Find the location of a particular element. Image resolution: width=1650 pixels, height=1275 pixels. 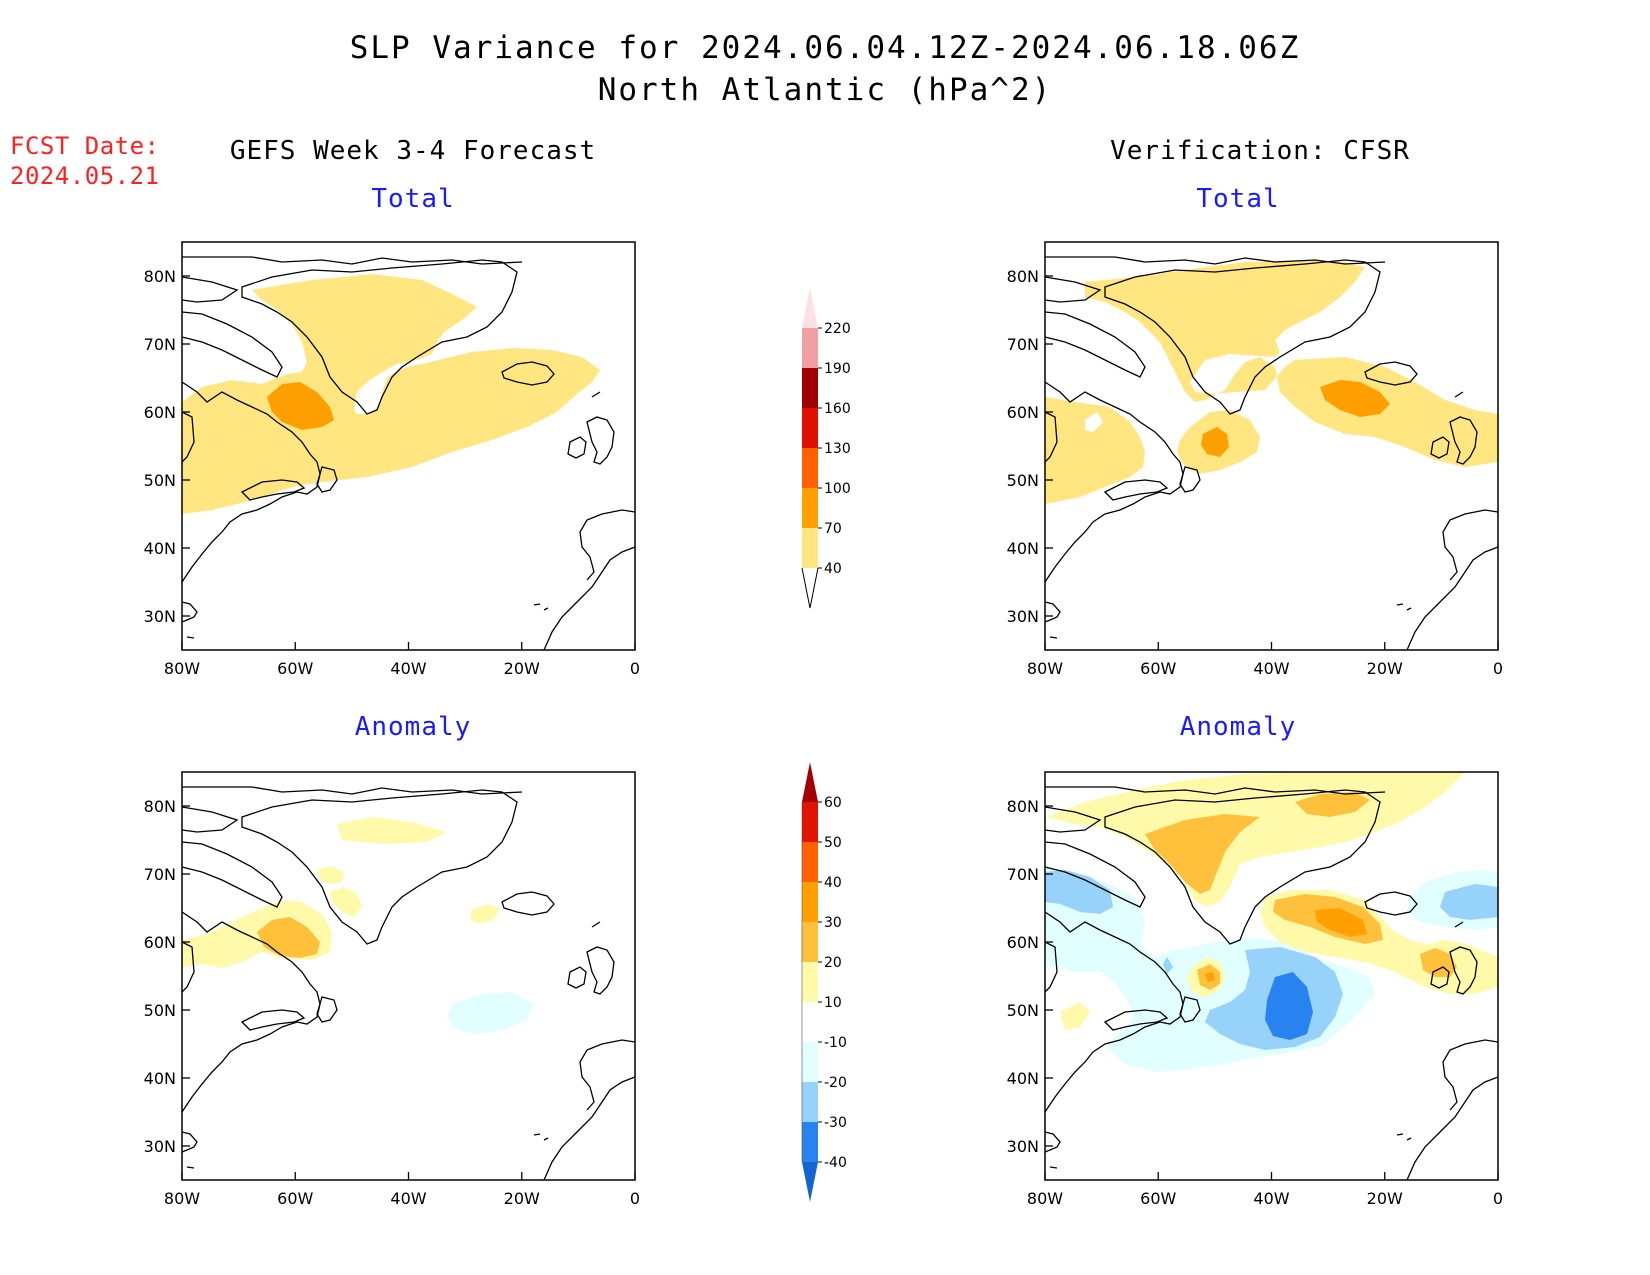

colorbar-total-label: 100 is located at coordinates (837, 489).